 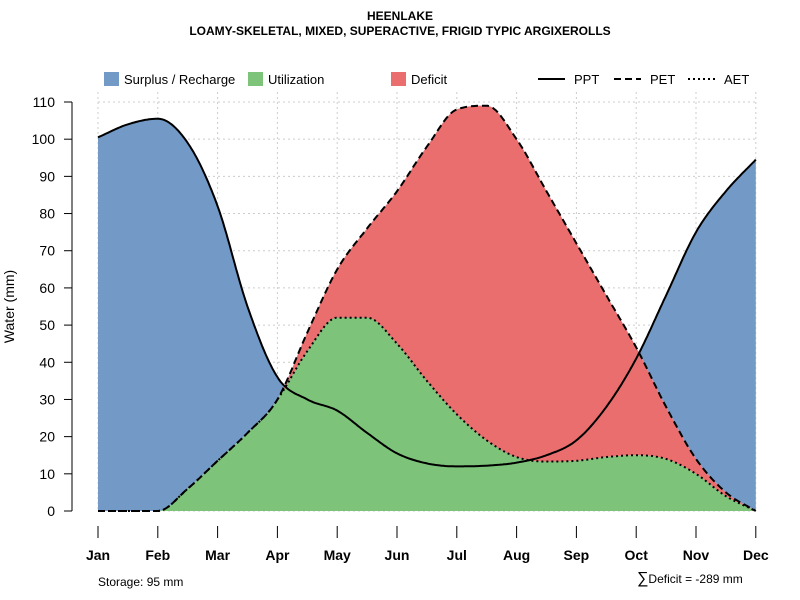 I want to click on x-tick-label: Jan, so click(x=98, y=555).